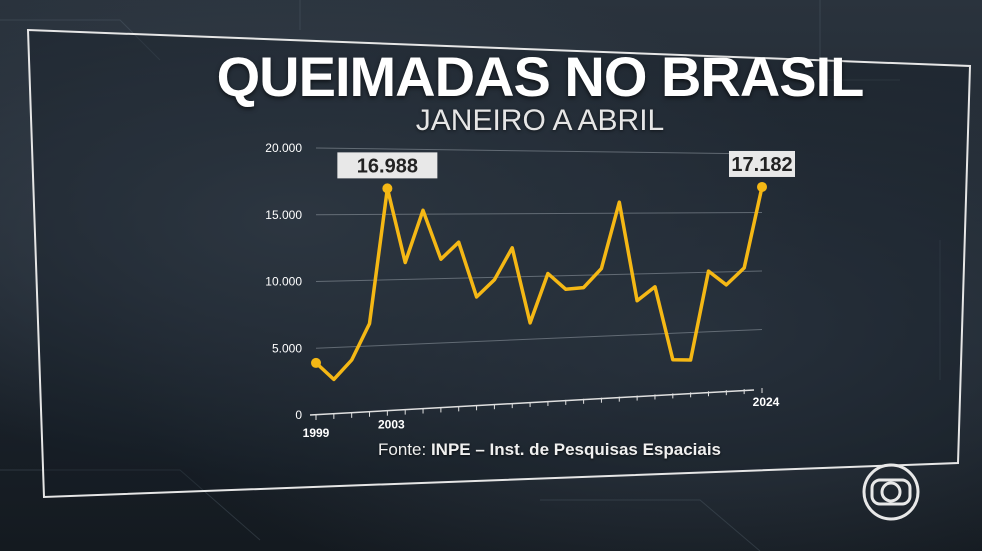 This screenshot has height=551, width=982. I want to click on x-axis-line, so click(532, 402).